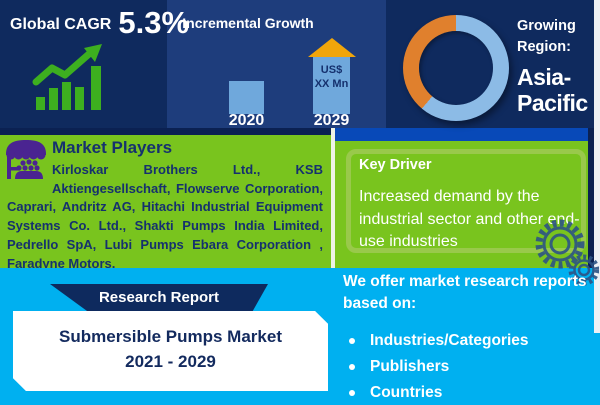 The width and height of the screenshot is (600, 405). I want to click on year-label-2029: 2029, so click(331, 120).